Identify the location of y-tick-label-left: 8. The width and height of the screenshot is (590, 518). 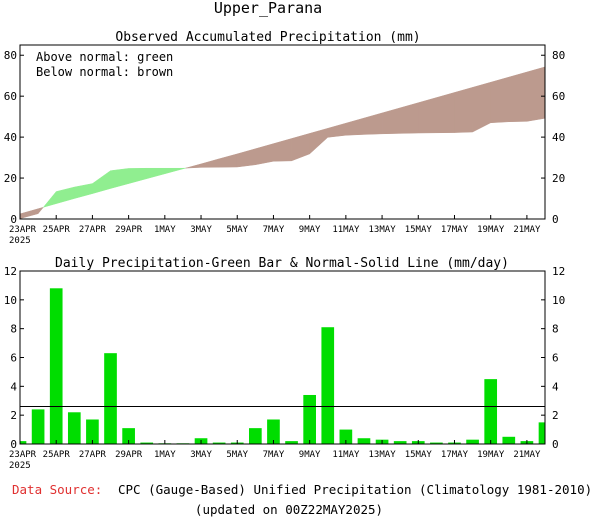
(13, 329).